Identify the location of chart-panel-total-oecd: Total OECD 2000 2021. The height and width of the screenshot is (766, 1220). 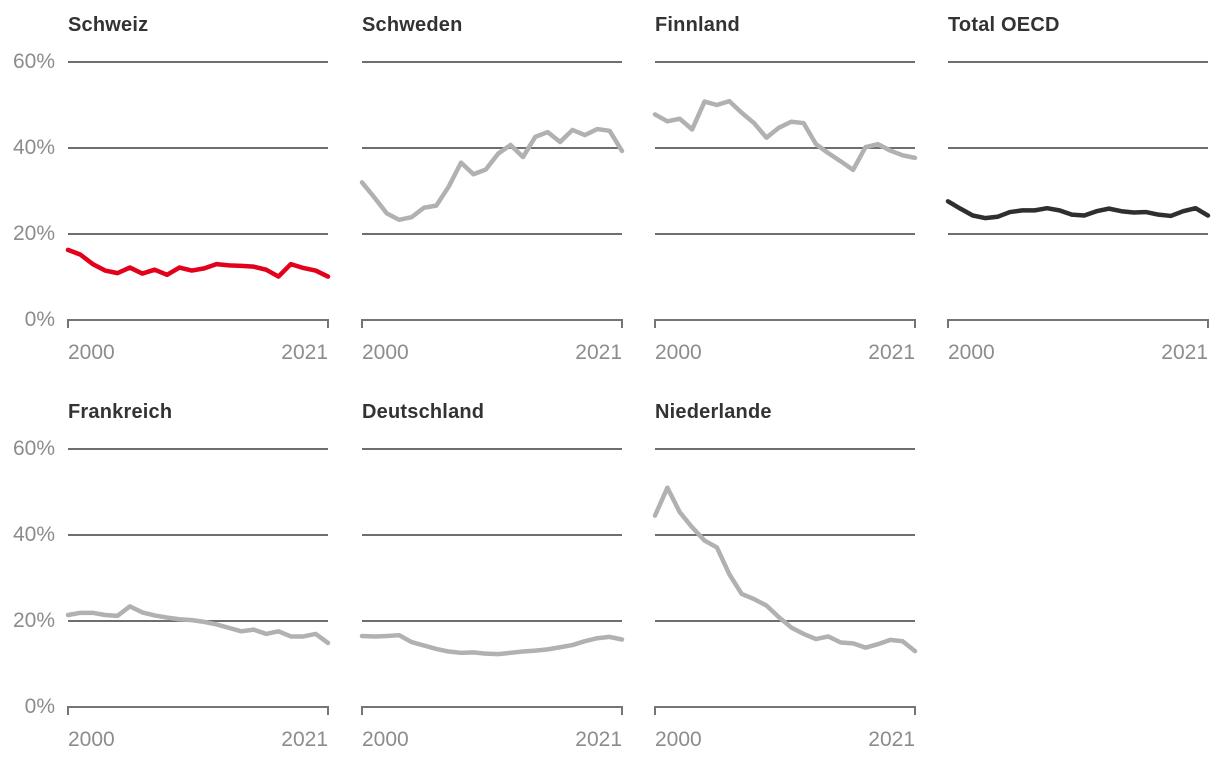
(1078, 203).